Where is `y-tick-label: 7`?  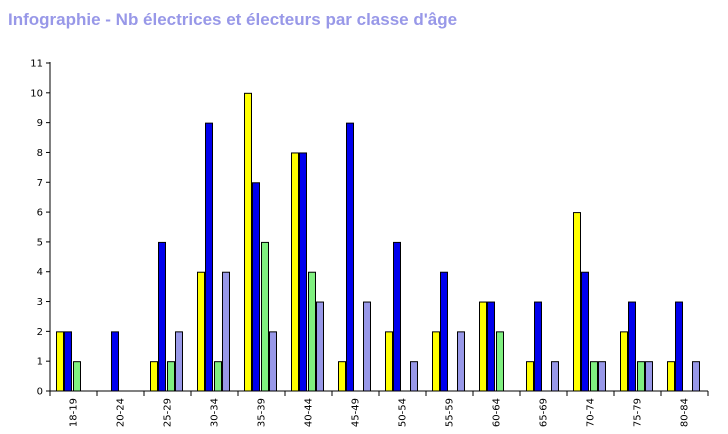
y-tick-label: 7 is located at coordinates (40, 183).